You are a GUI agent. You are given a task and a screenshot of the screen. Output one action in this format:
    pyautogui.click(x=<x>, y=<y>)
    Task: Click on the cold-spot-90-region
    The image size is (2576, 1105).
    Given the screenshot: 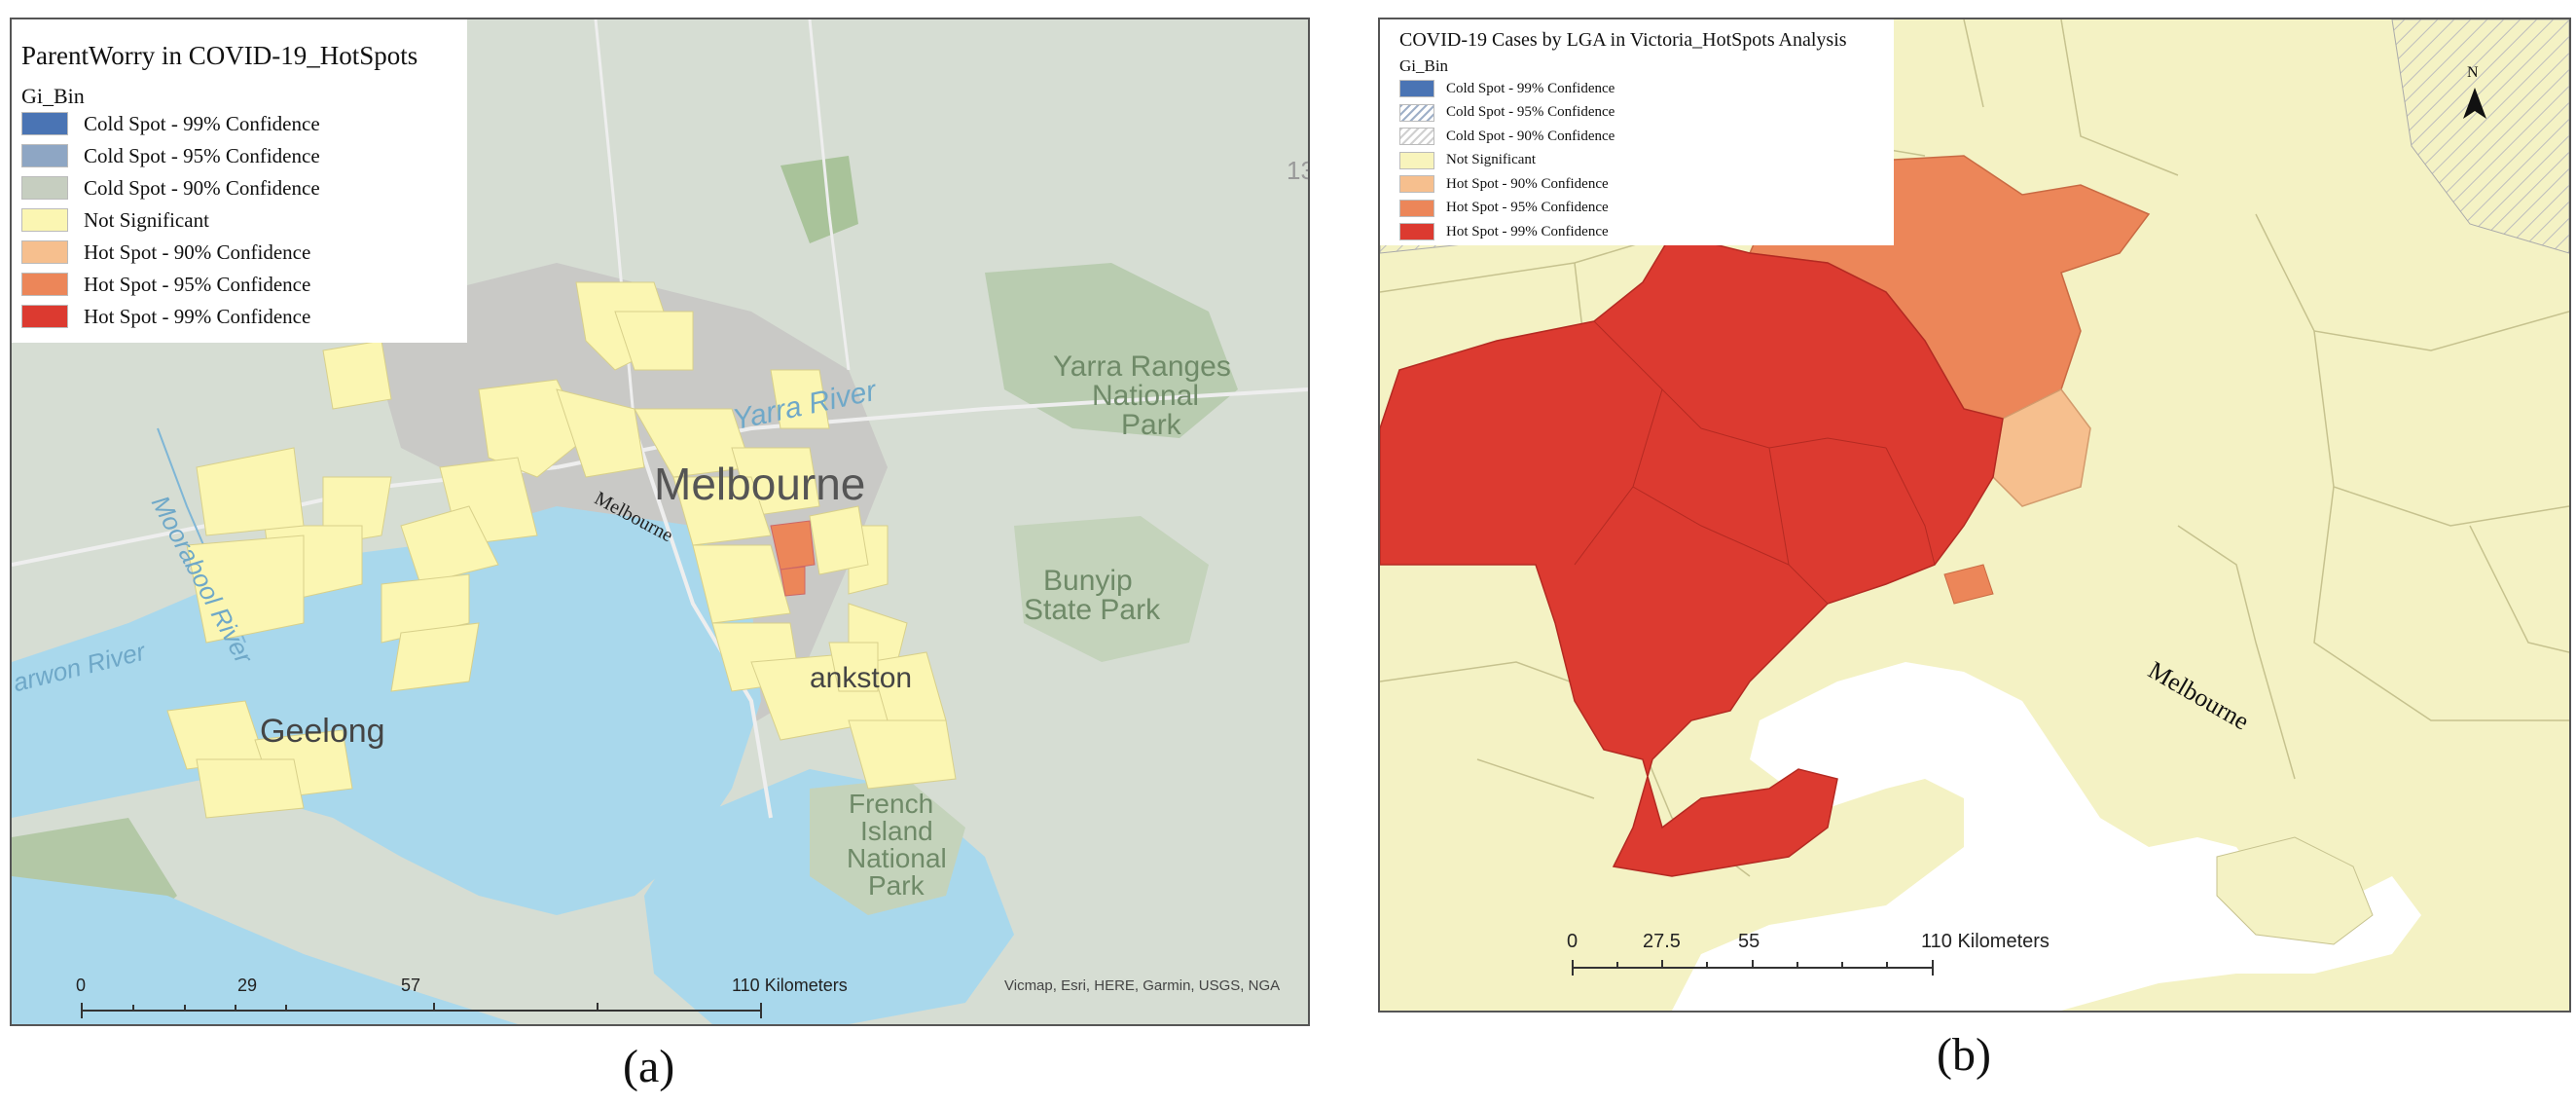 What is the action you would take?
    pyautogui.click(x=2480, y=136)
    